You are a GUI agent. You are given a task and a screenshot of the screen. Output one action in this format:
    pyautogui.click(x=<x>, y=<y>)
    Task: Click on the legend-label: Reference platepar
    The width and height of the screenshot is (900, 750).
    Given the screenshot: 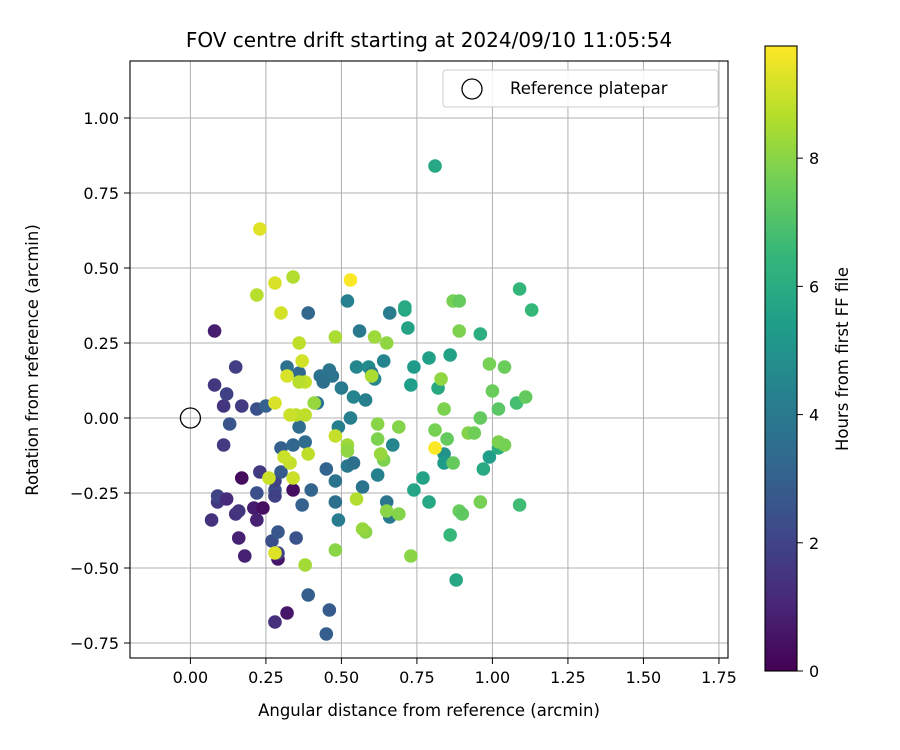 What is the action you would take?
    pyautogui.click(x=589, y=88)
    